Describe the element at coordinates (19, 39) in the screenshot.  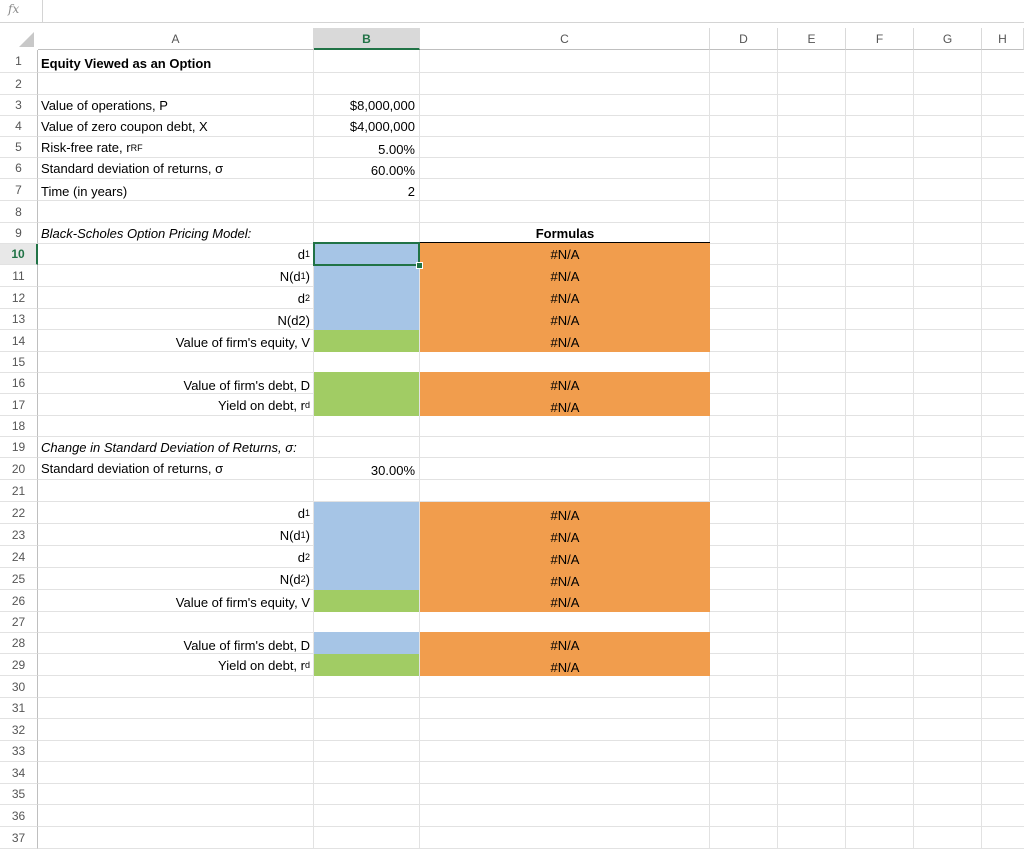
I see `select-all-corner` at that location.